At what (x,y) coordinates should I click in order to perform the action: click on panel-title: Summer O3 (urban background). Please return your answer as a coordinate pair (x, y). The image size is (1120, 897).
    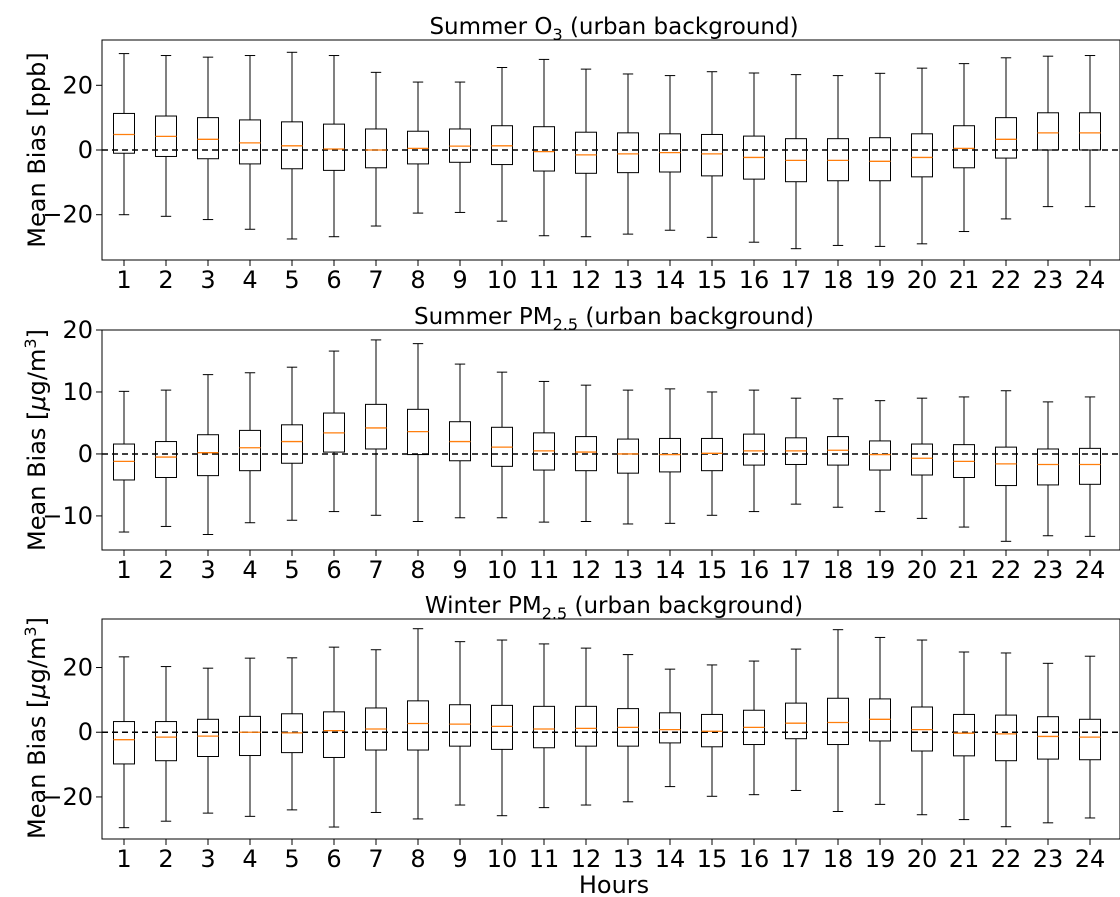
    Looking at the image, I should click on (613, 29).